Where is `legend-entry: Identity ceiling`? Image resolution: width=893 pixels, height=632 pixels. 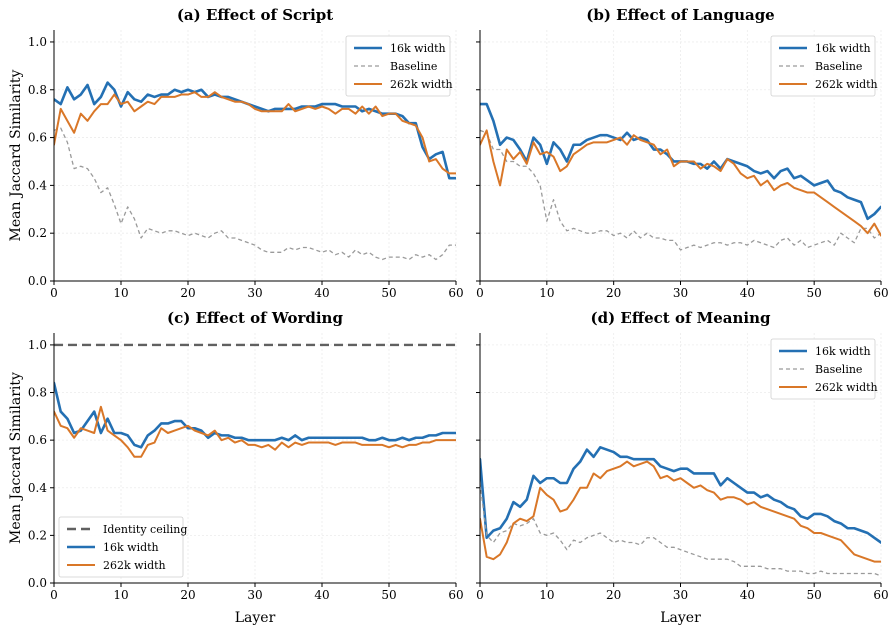
legend-entry: Identity ceiling is located at coordinates (145, 529).